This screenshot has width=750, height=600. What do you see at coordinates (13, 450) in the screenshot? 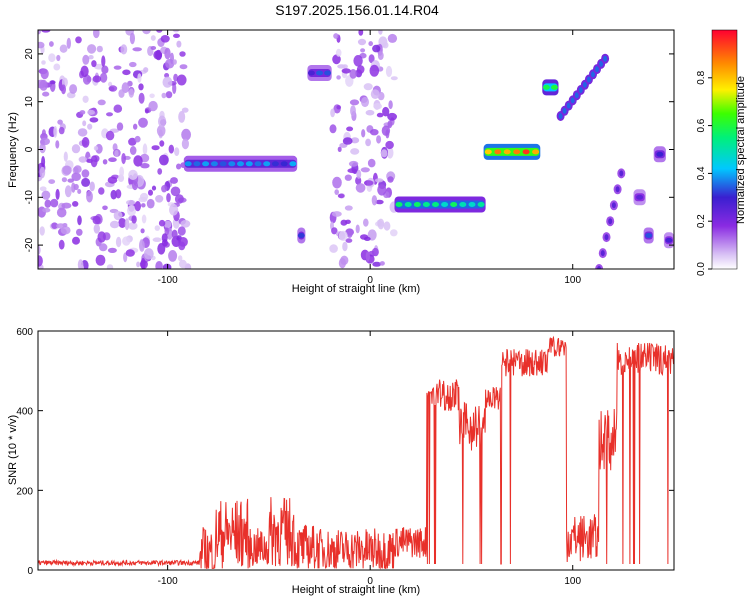
I see `snr-y-axis-label: SNR (10 * v/v)` at bounding box center [13, 450].